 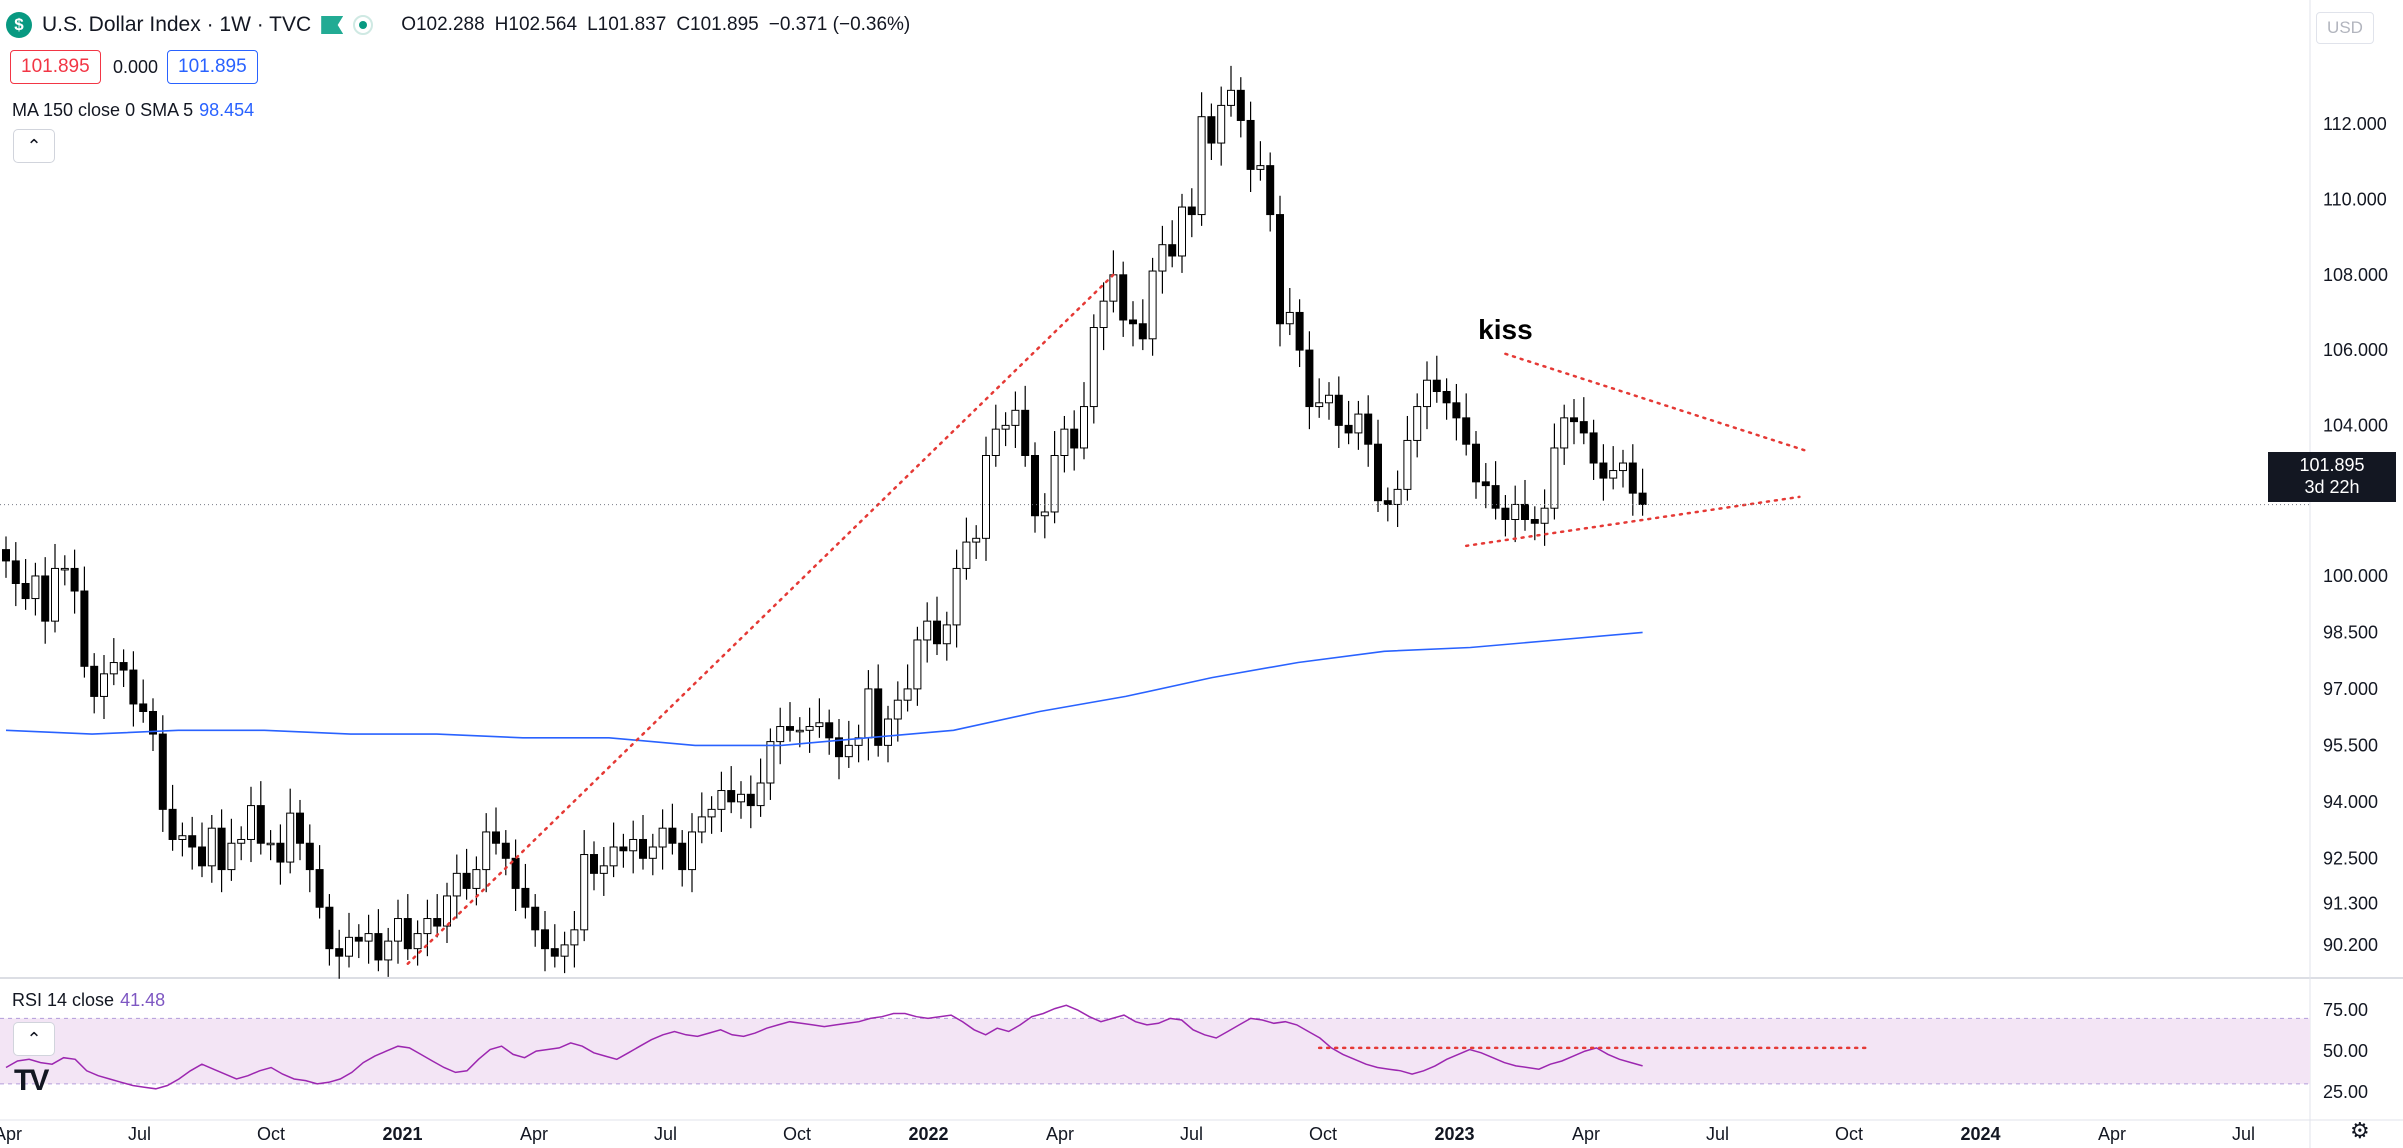 What do you see at coordinates (2350, 858) in the screenshot?
I see `price-tick-label: 92.500` at bounding box center [2350, 858].